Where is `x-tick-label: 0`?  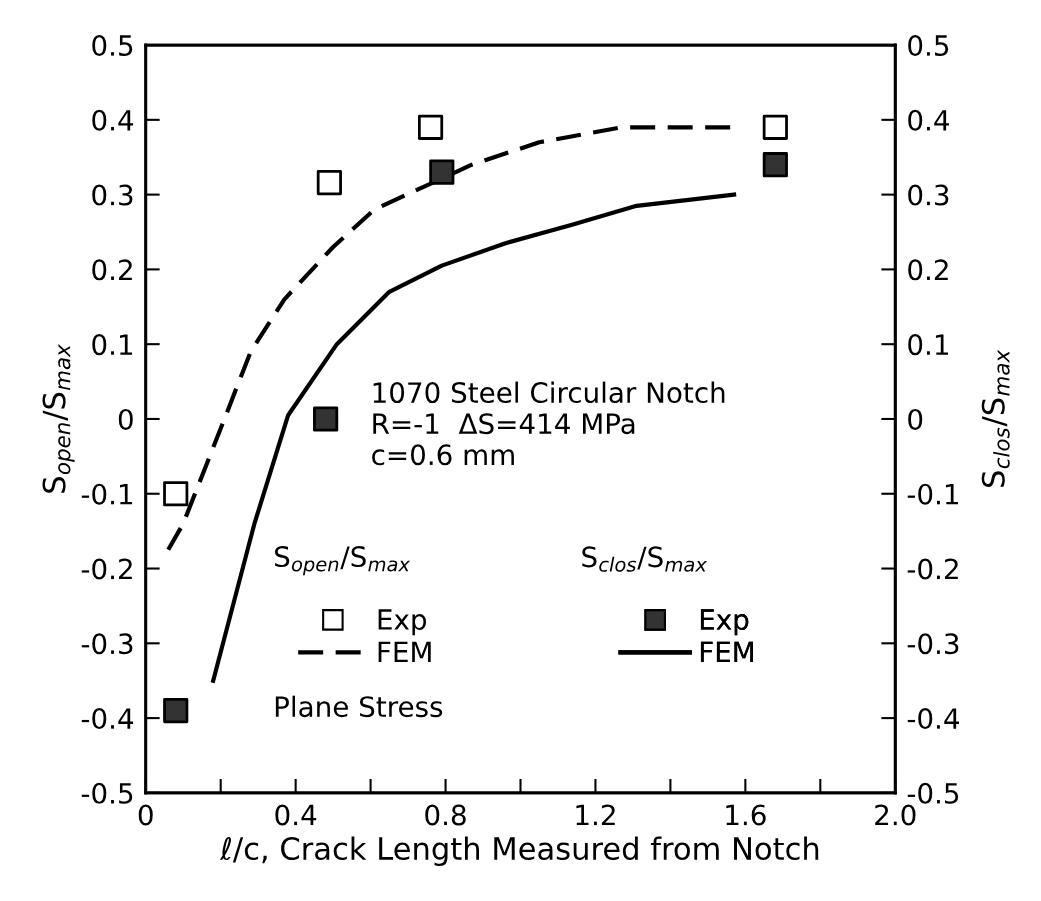
x-tick-label: 0 is located at coordinates (145, 815).